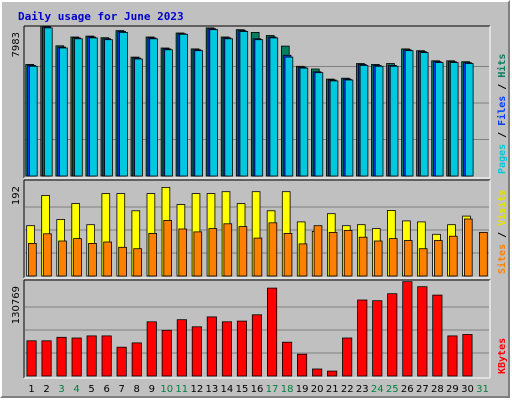 This screenshot has height=400, width=512. Describe the element at coordinates (502, 232) in the screenshot. I see `panel-middle-series-label: Sites / Visits` at that location.